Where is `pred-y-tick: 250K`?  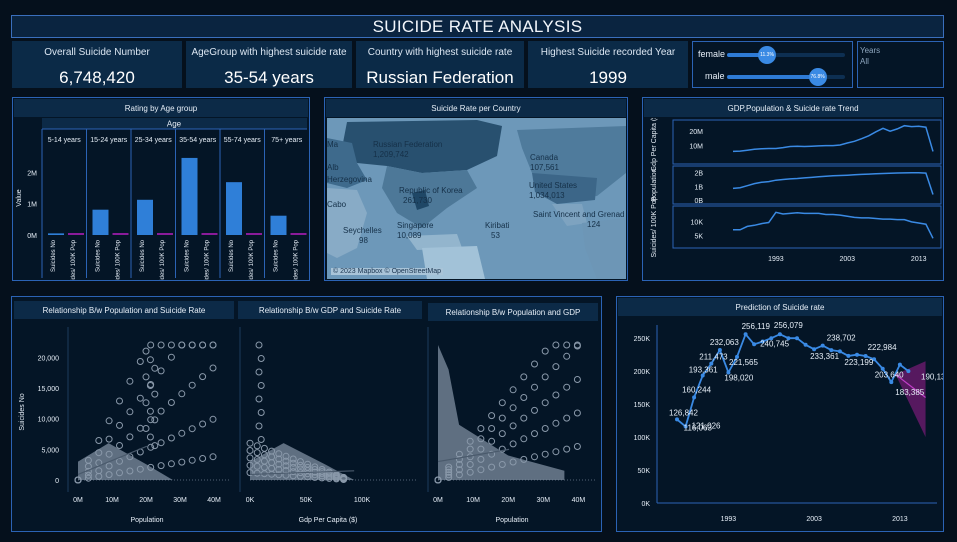
pred-y-tick: 250K is located at coordinates (642, 339).